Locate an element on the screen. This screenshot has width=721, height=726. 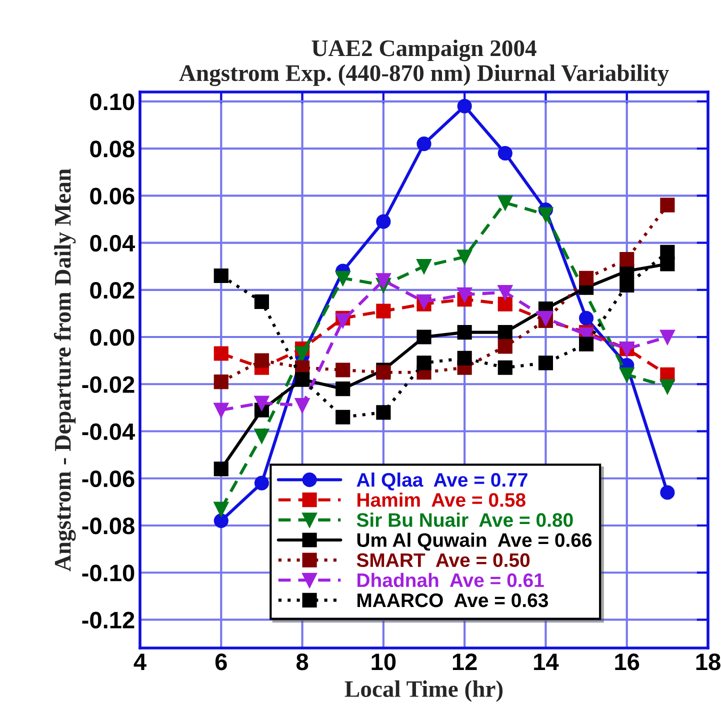
y-axis-title: Angstrom - Departure from Daily Mean is located at coordinates (65, 370).